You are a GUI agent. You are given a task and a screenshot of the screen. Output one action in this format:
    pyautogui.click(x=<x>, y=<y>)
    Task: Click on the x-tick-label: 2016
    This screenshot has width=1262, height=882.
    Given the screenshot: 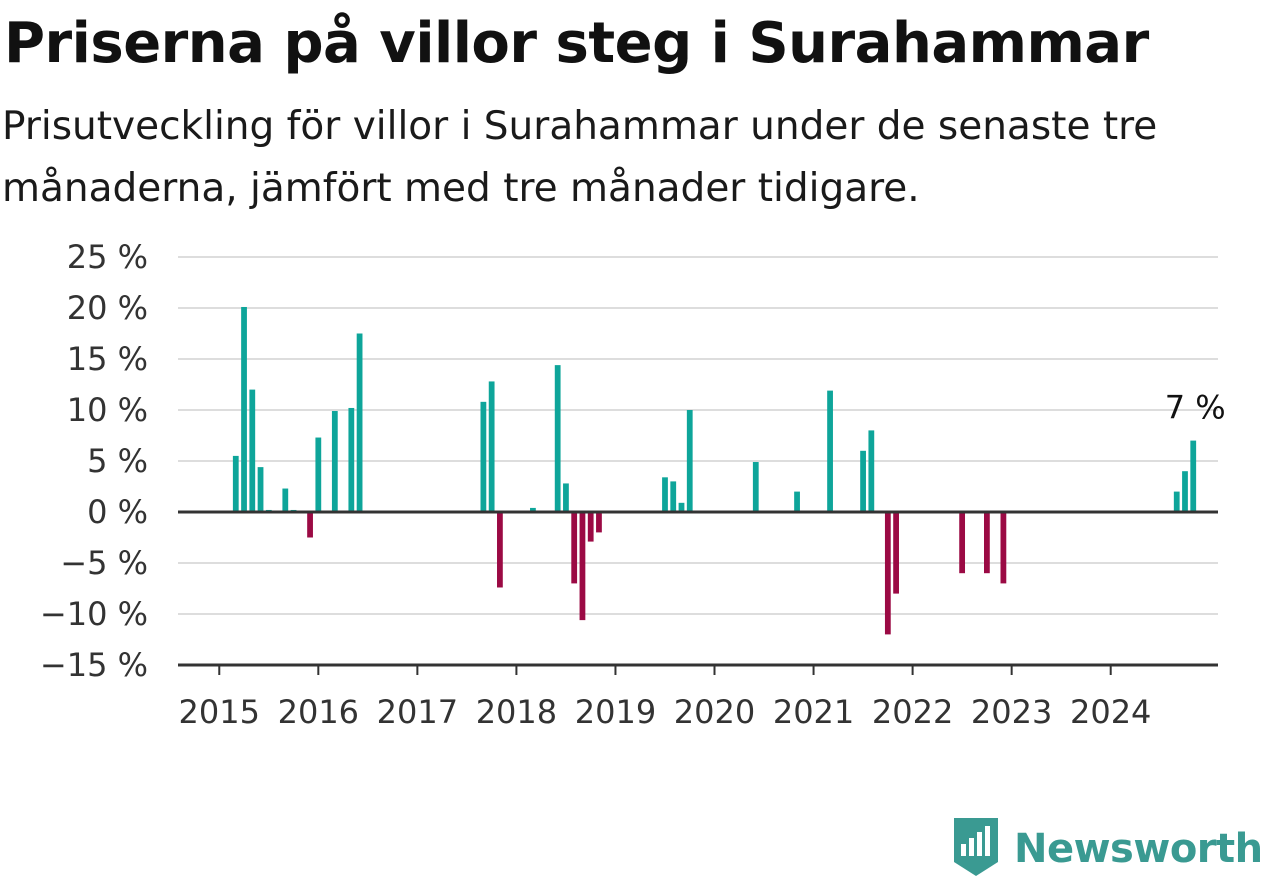 What is the action you would take?
    pyautogui.click(x=318, y=712)
    